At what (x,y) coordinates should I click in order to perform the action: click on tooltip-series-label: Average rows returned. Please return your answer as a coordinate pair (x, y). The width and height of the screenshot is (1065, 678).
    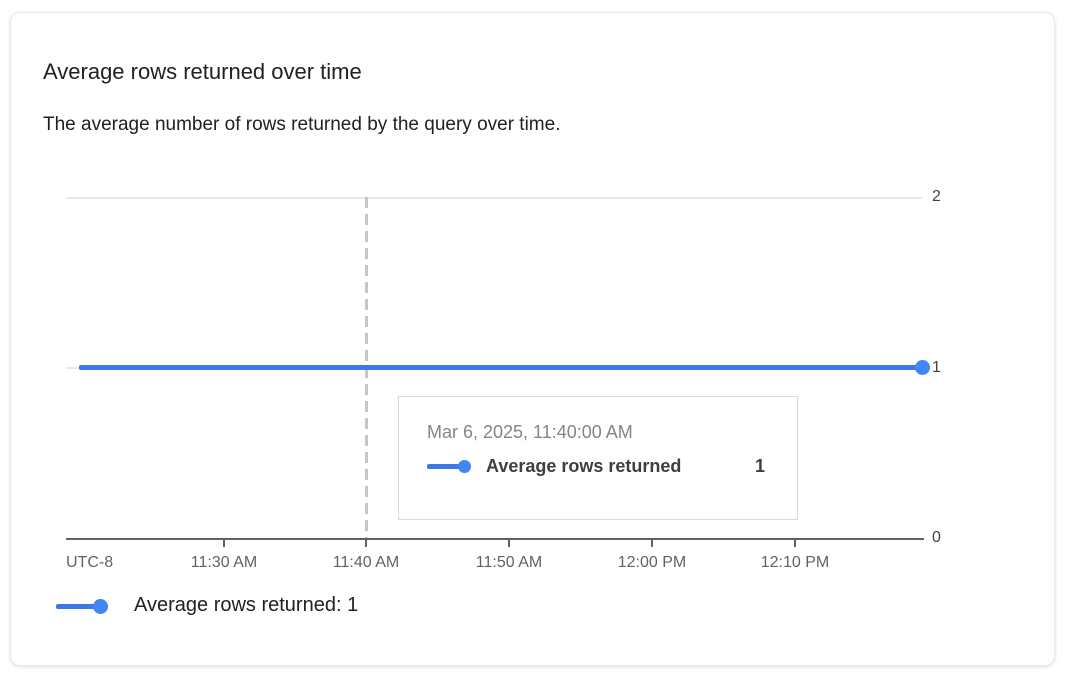
    Looking at the image, I should click on (584, 466).